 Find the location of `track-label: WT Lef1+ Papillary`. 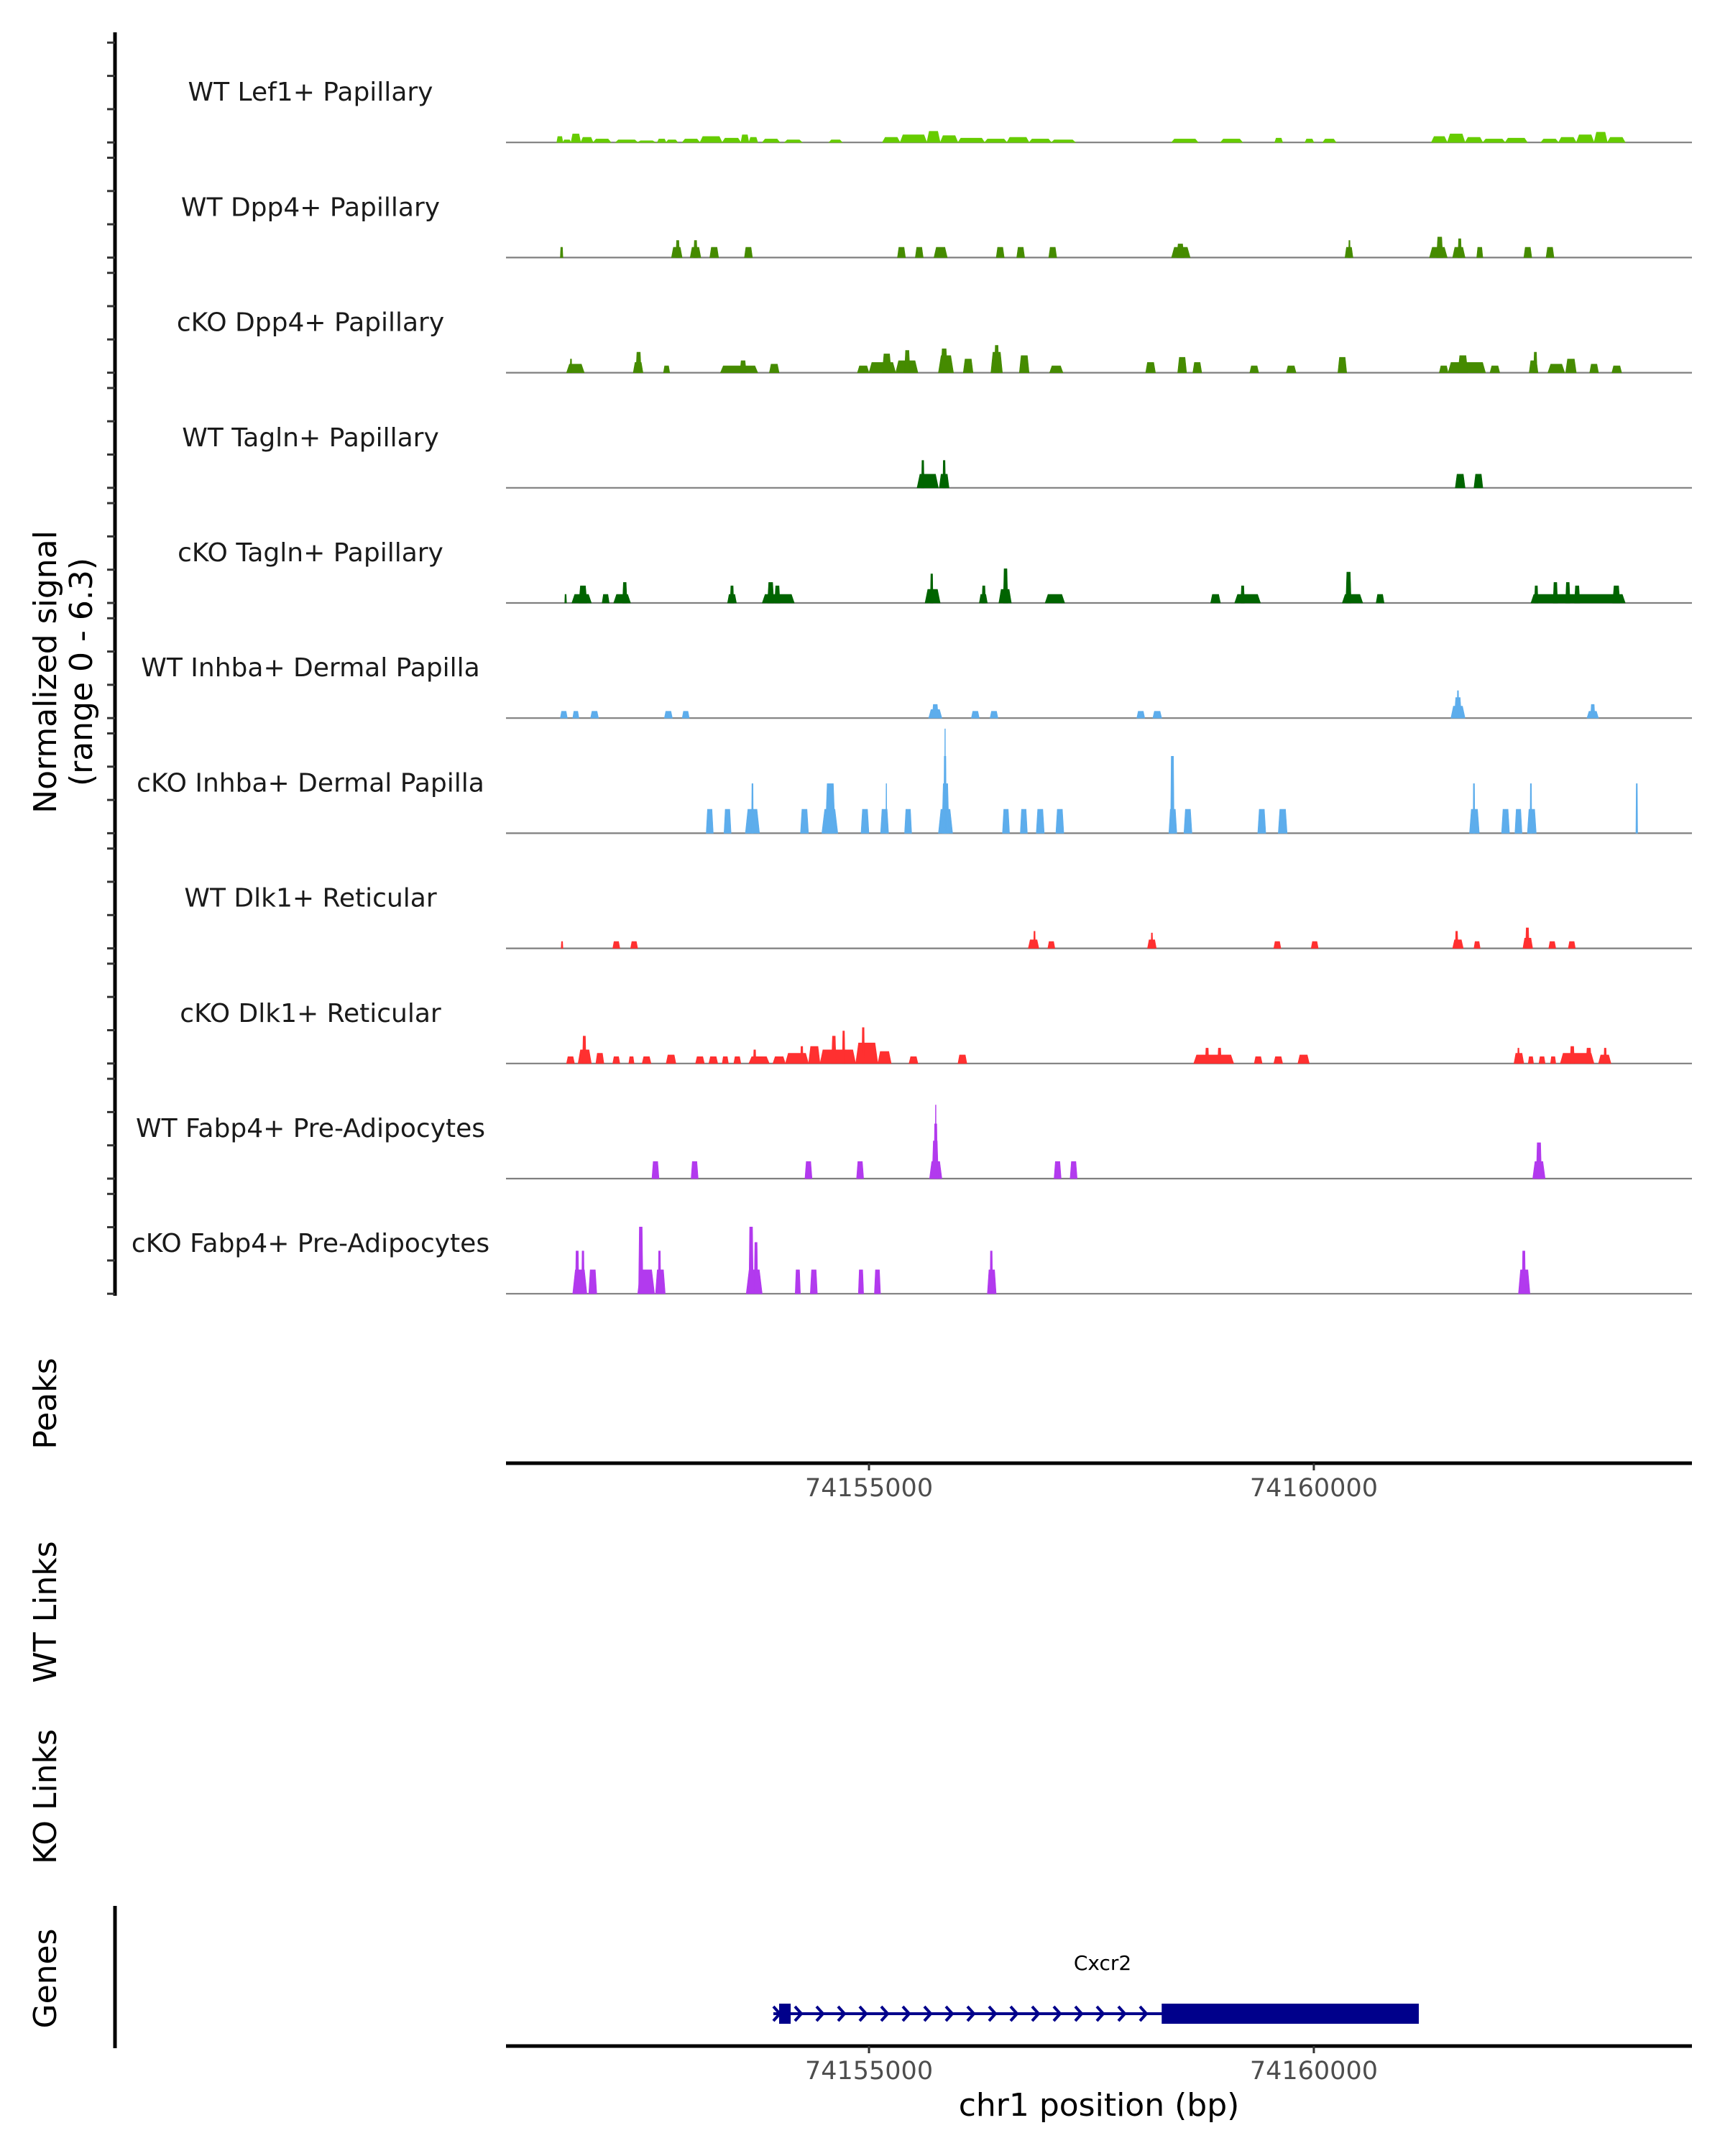

track-label: WT Lef1+ Papillary is located at coordinates (310, 93).